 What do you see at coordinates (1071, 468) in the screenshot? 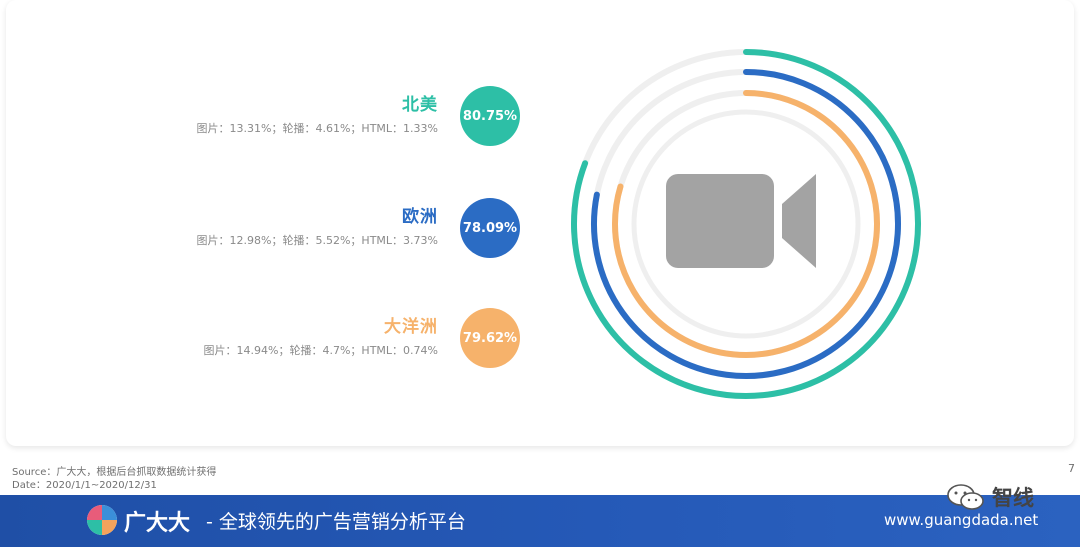
I see `page-number: 7` at bounding box center [1071, 468].